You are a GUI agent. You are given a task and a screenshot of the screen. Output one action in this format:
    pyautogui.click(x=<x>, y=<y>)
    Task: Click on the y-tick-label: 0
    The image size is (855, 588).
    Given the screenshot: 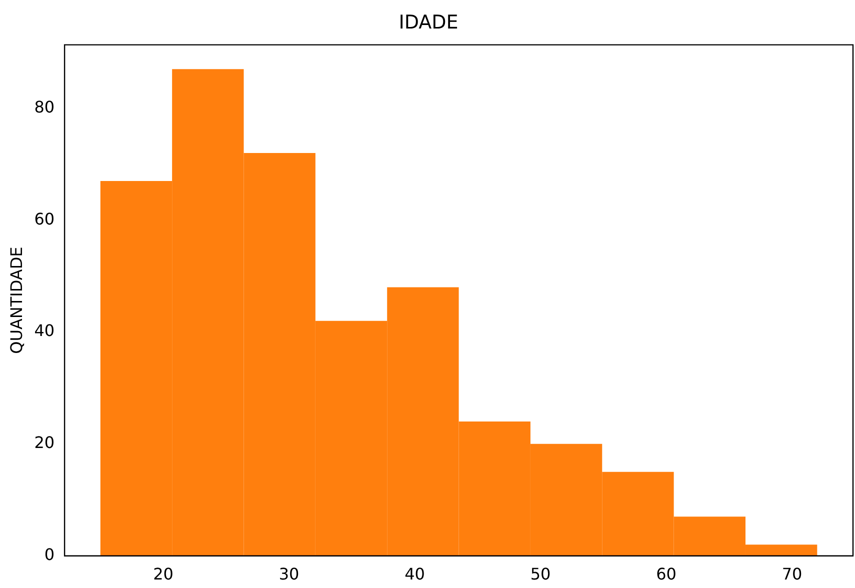 What is the action you would take?
    pyautogui.click(x=49, y=554)
    